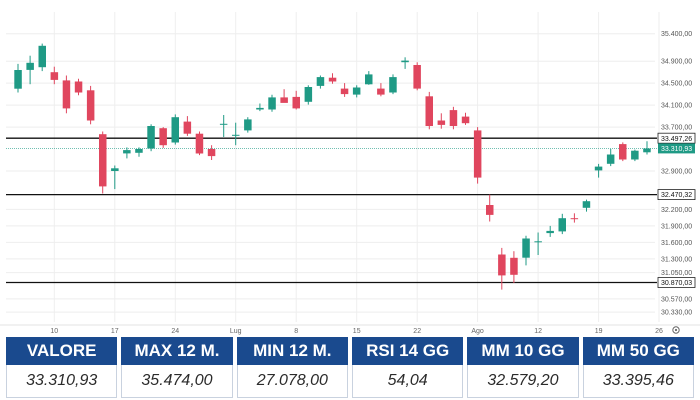  Describe the element at coordinates (115, 331) in the screenshot. I see `x-tick-label: 17` at that location.